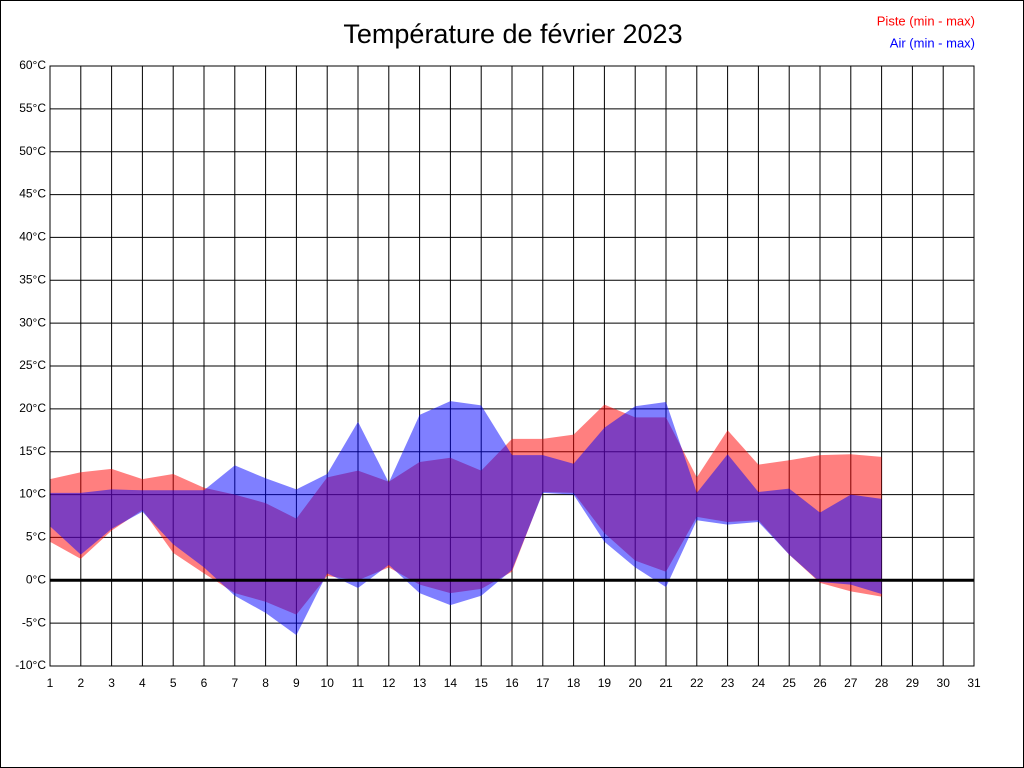 The image size is (1024, 768). Describe the element at coordinates (820, 683) in the screenshot. I see `x-tick-label: 26` at that location.